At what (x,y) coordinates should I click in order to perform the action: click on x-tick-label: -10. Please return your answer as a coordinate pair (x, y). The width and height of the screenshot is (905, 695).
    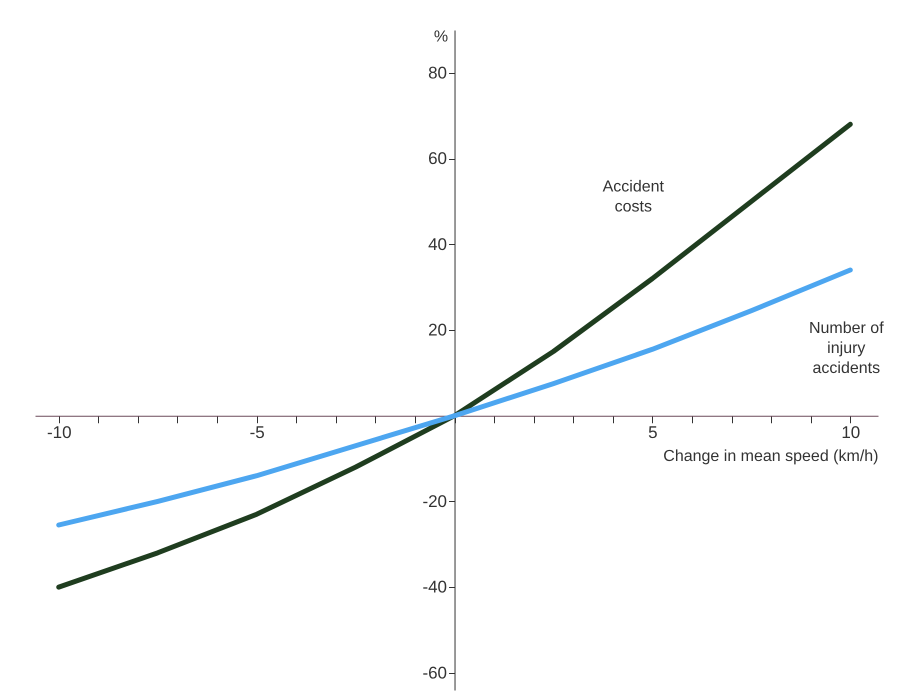
    Looking at the image, I should click on (59, 432).